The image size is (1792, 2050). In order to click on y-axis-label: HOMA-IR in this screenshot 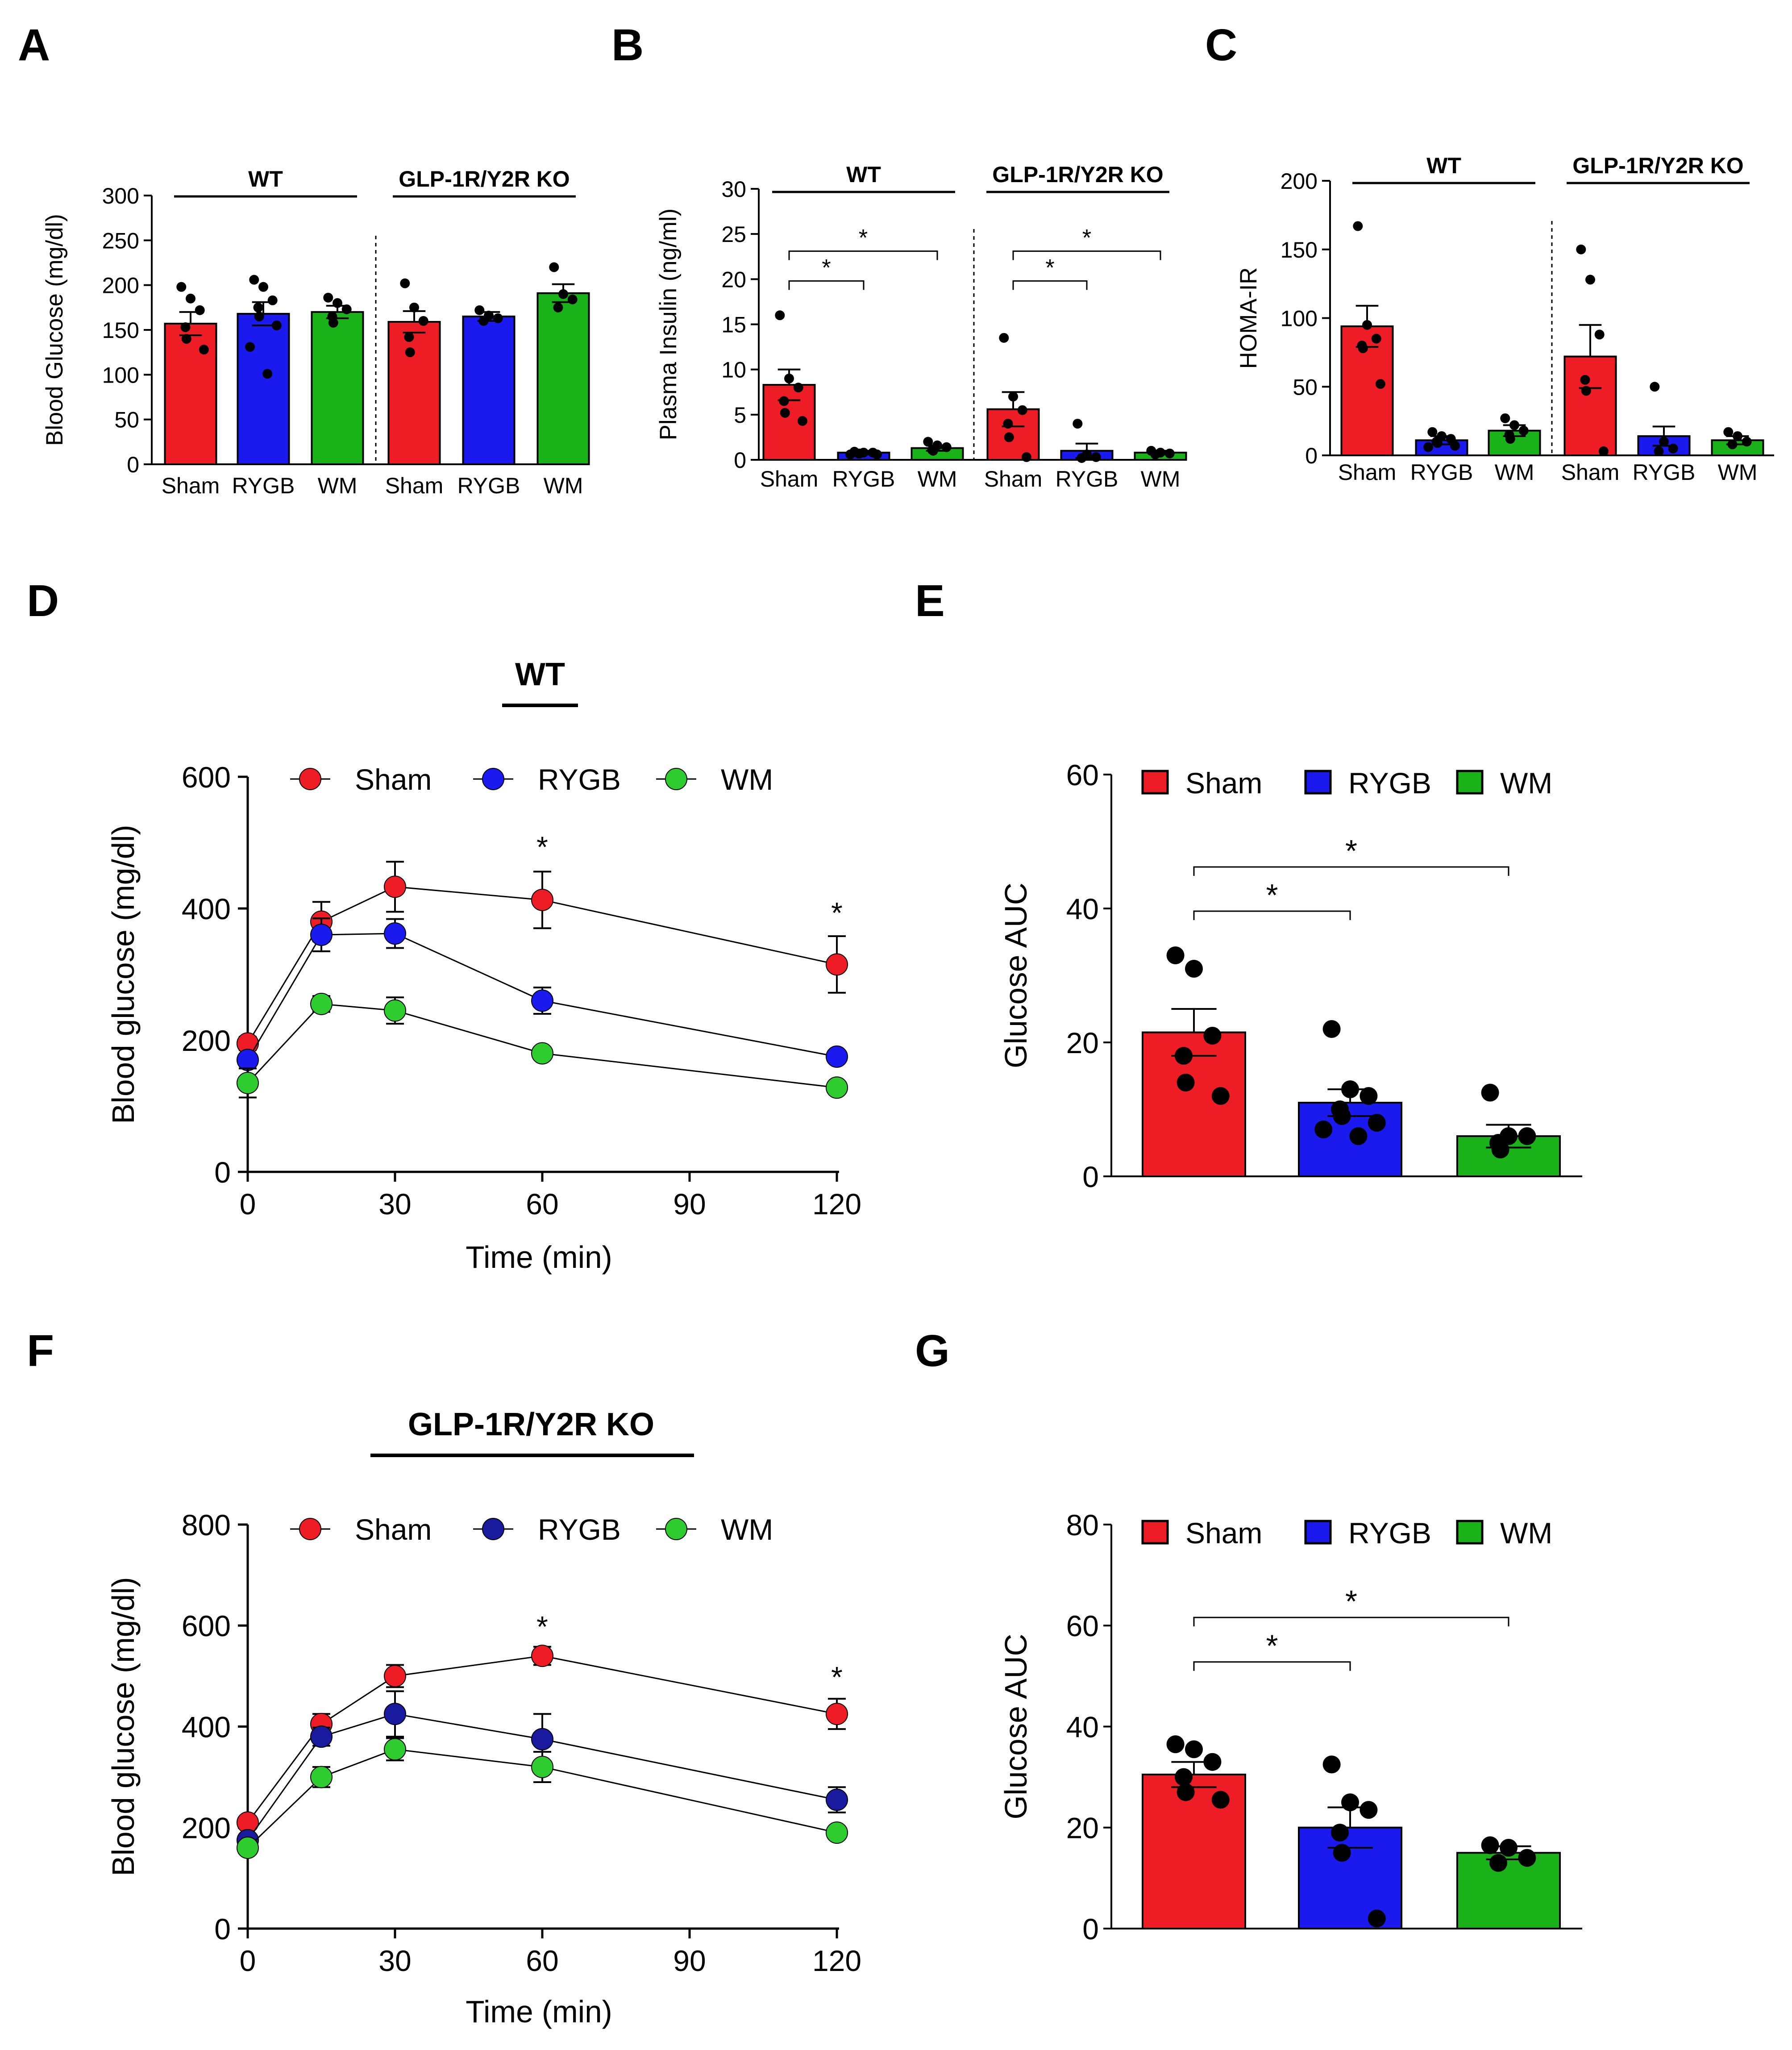, I will do `click(1248, 318)`.